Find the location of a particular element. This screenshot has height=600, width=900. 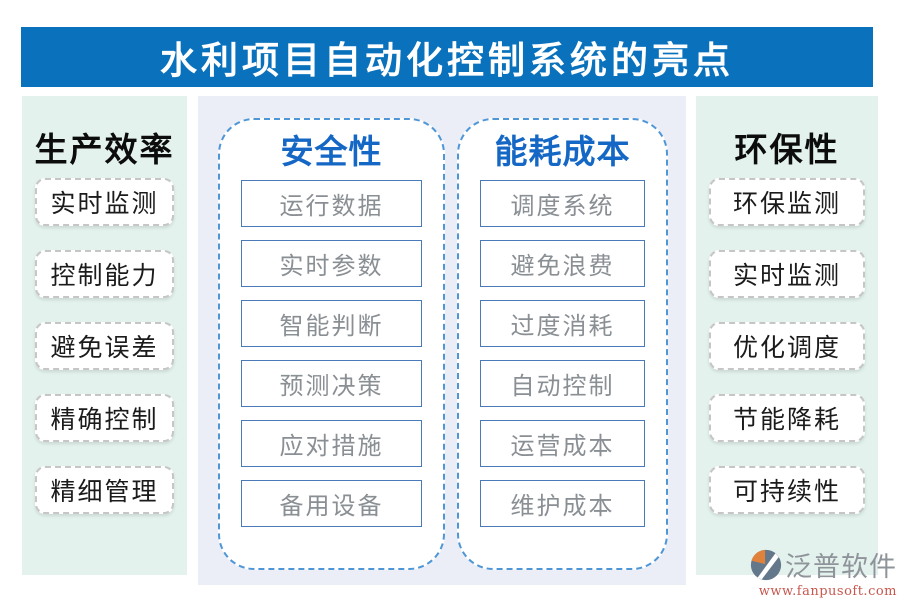

feature-box: 预测决策 is located at coordinates (331, 383).